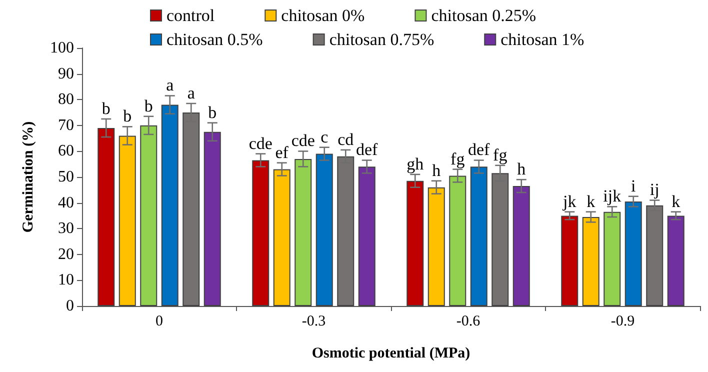 The height and width of the screenshot is (372, 708). I want to click on y-tick-label: 0, so click(70, 306).